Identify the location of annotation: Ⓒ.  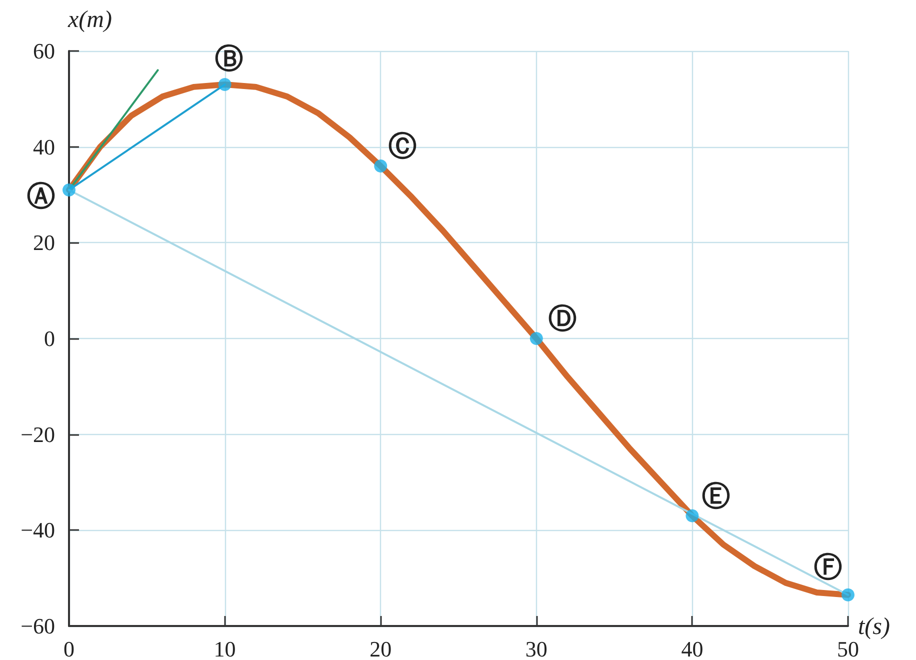
(402, 146).